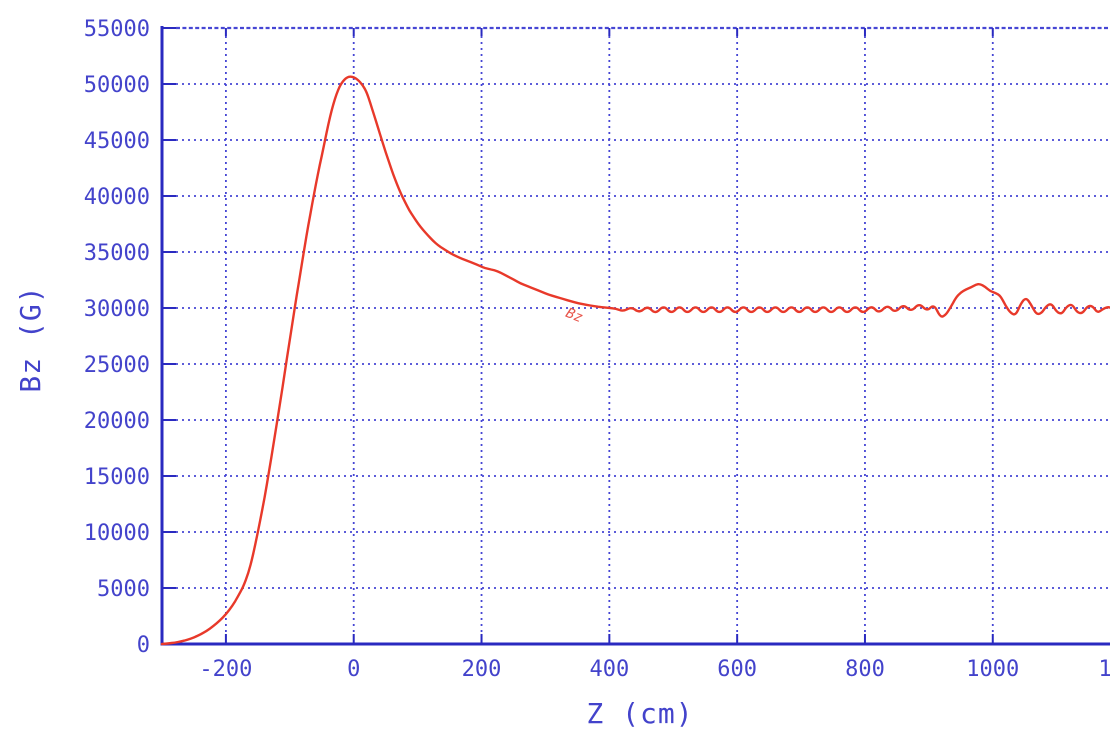  I want to click on x-tick-label: 800, so click(865, 669).